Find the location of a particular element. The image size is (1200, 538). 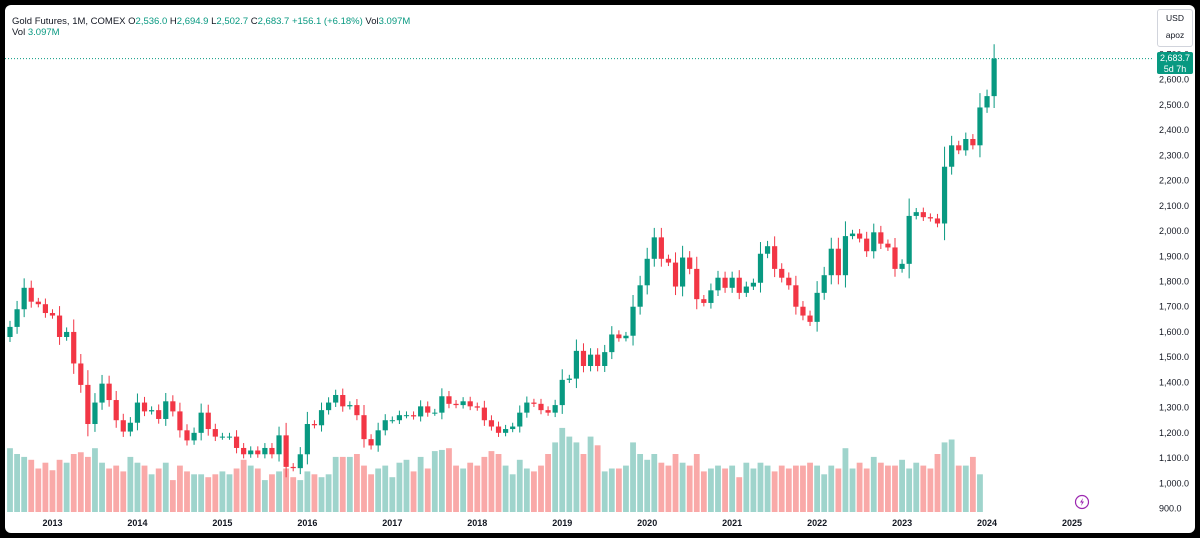

countdown-value: 5d 7h is located at coordinates (1175, 68).